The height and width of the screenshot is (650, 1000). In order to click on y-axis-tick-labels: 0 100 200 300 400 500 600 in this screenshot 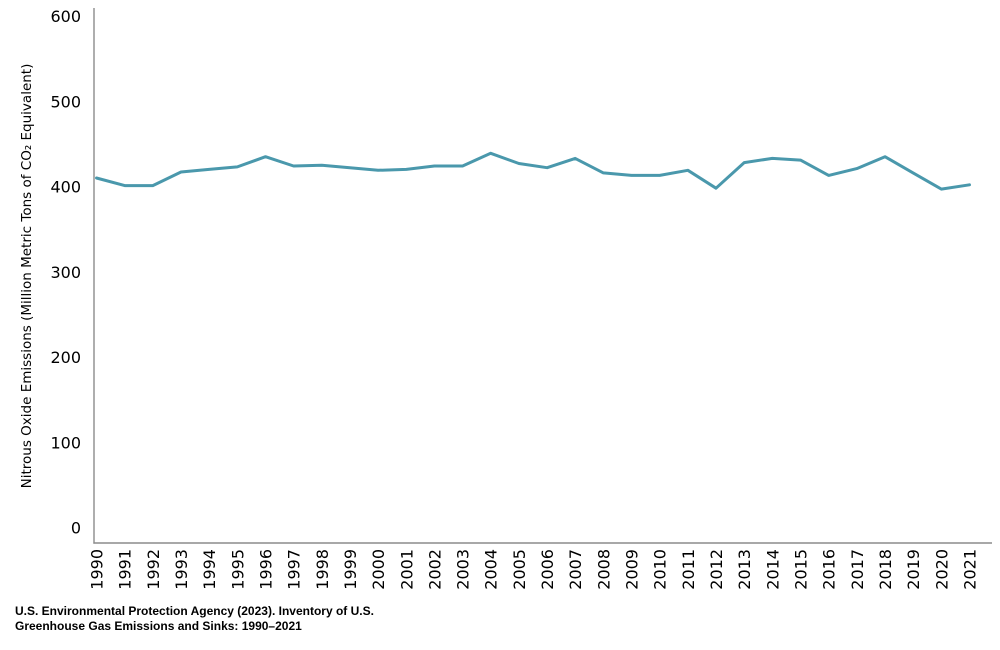, I will do `click(65, 272)`.